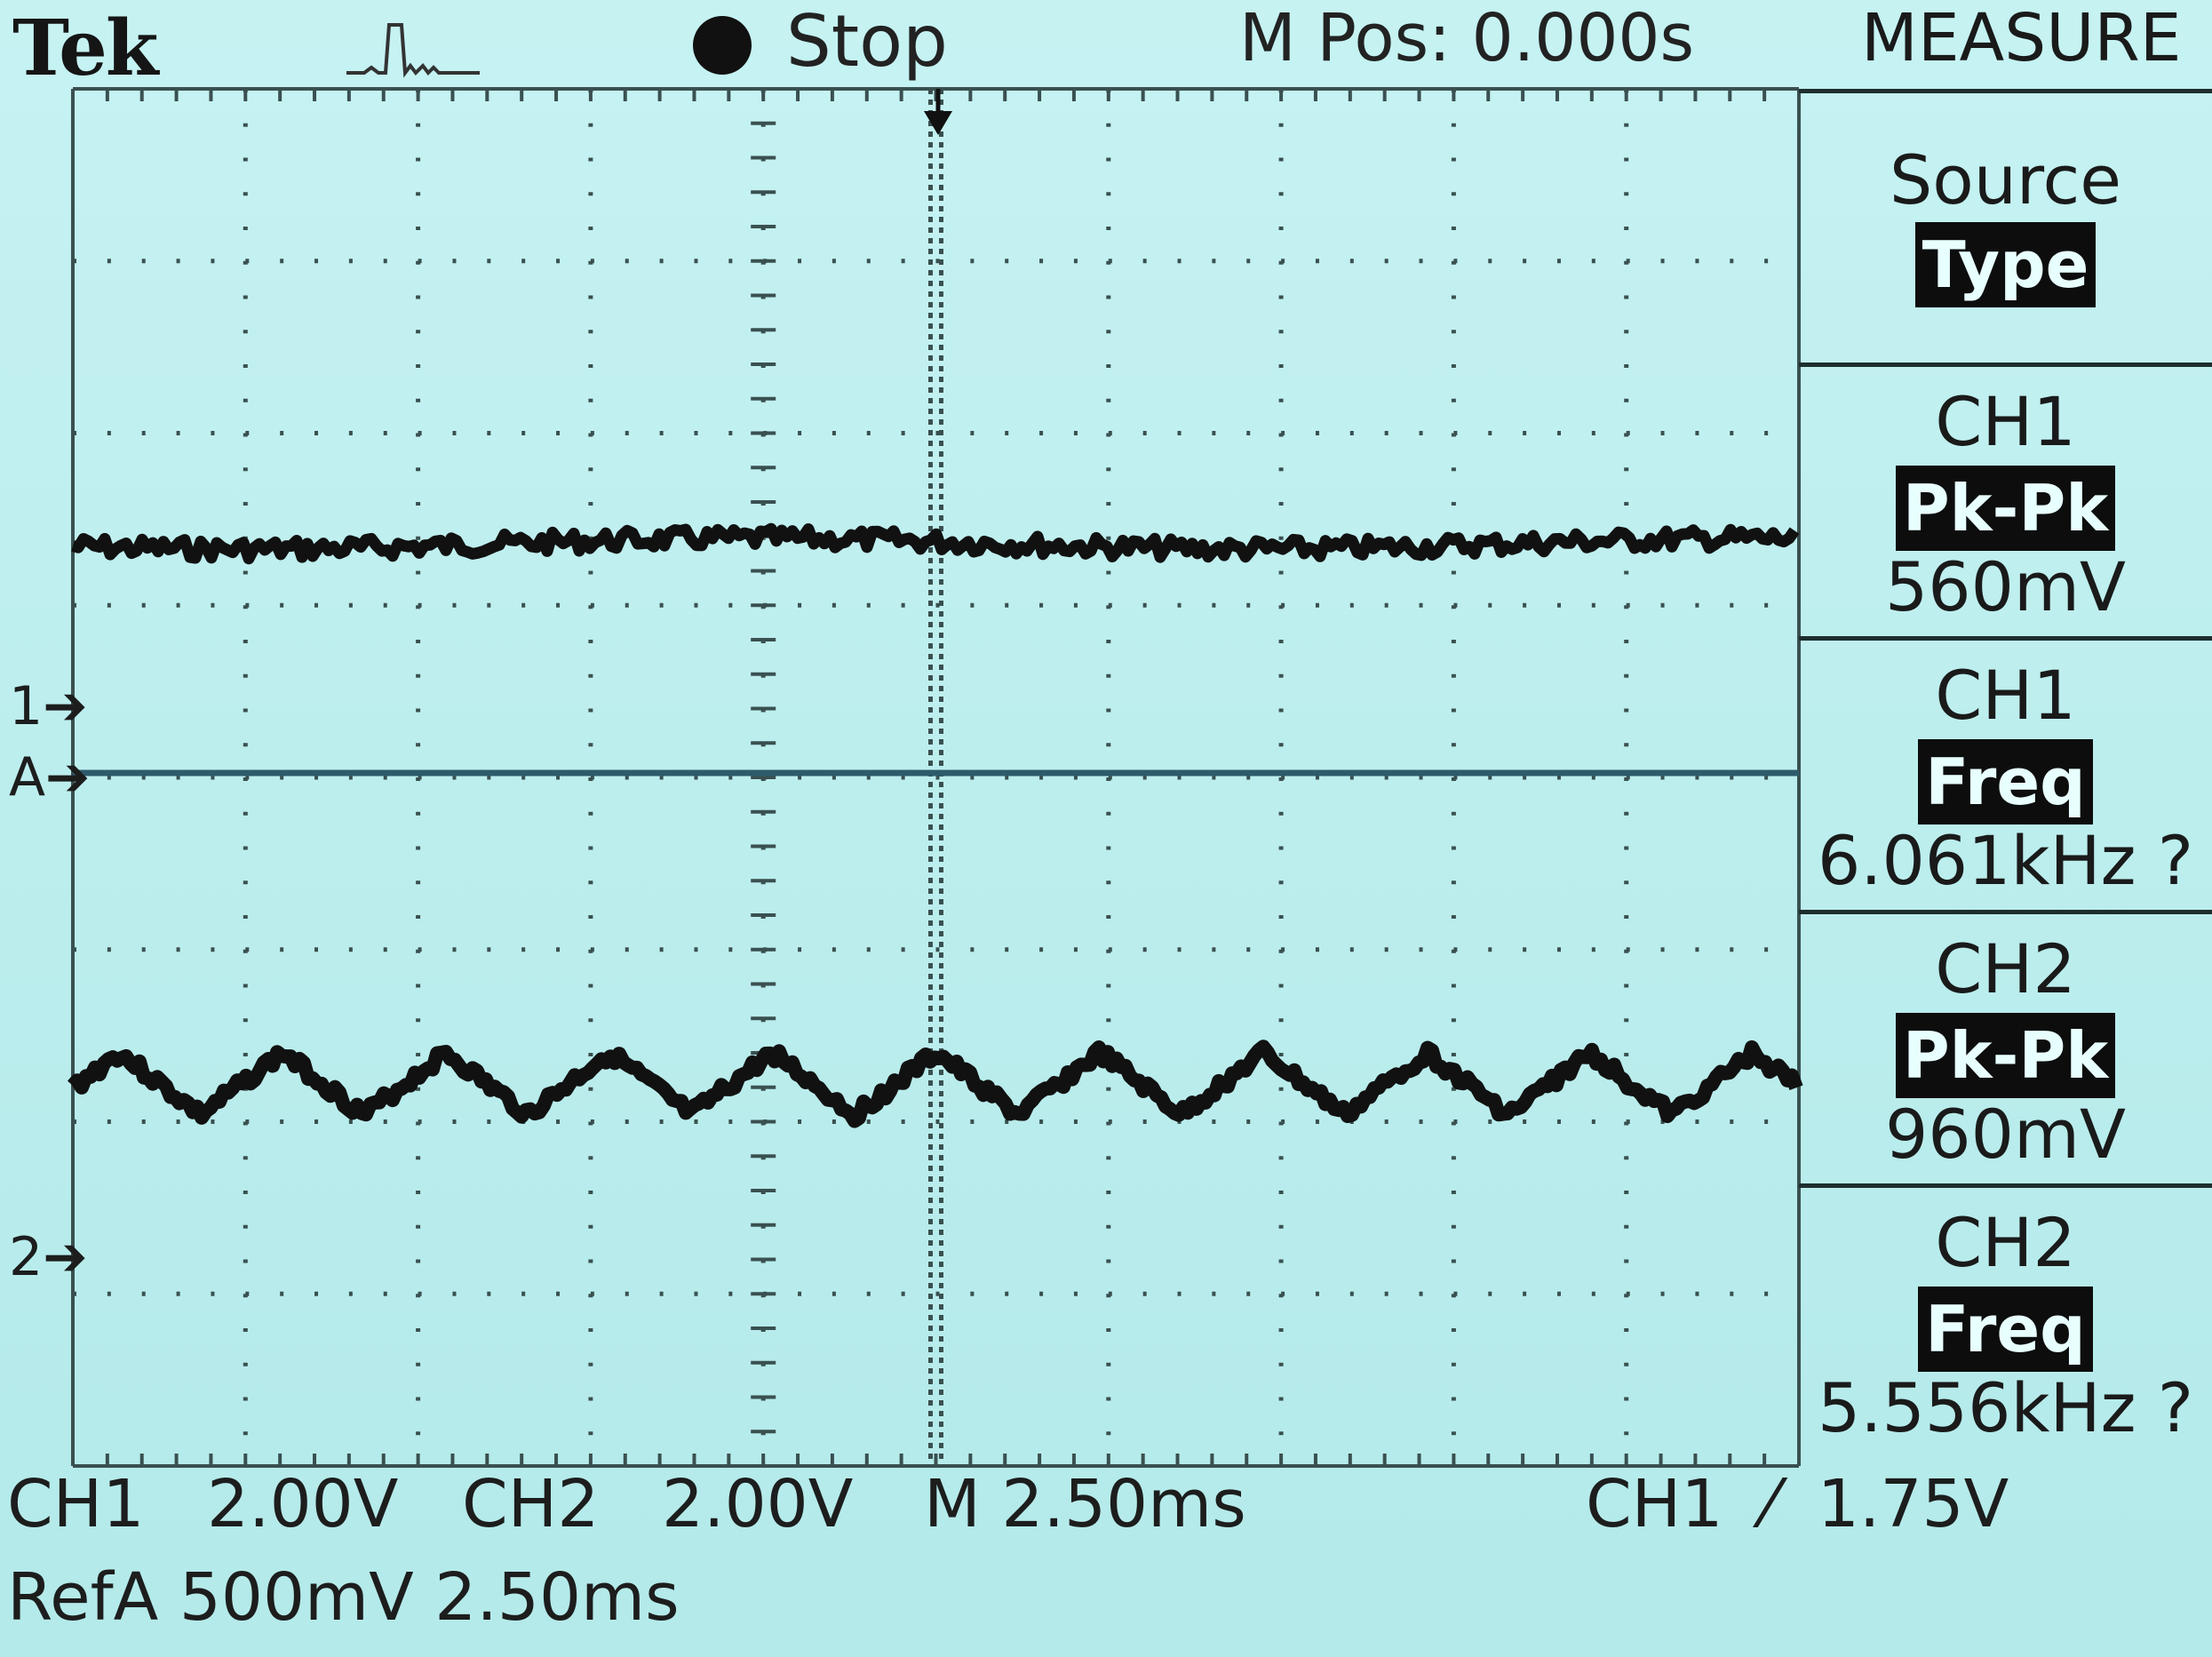 This screenshot has width=2212, height=1657. Describe the element at coordinates (2006, 860) in the screenshot. I see `measurement-value: 6.061kHz ?` at that location.